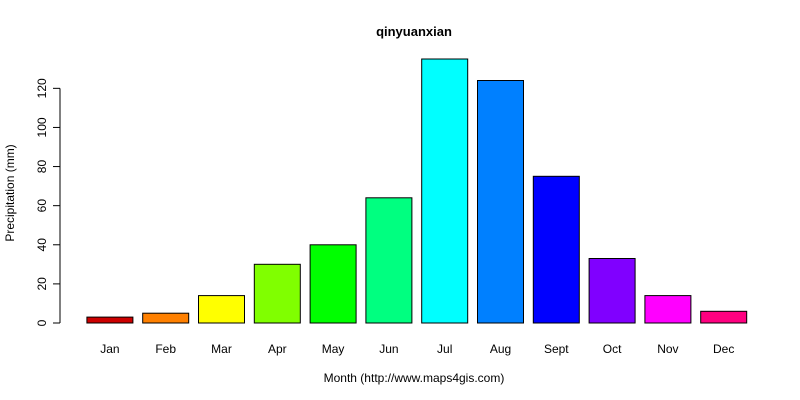 Image resolution: width=800 pixels, height=400 pixels. What do you see at coordinates (10, 192) in the screenshot?
I see `y-axis-label: Precipitation (mm)` at bounding box center [10, 192].